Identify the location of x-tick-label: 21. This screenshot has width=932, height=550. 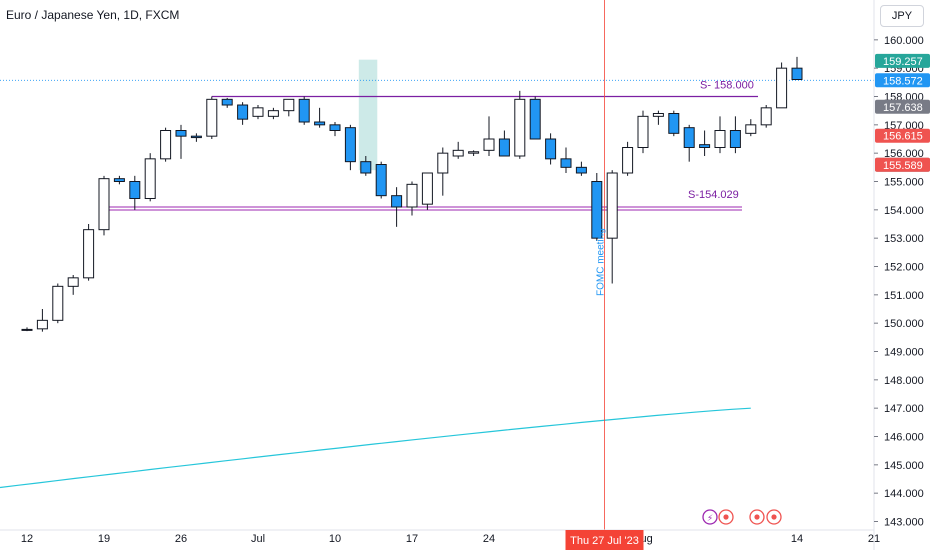
(874, 539).